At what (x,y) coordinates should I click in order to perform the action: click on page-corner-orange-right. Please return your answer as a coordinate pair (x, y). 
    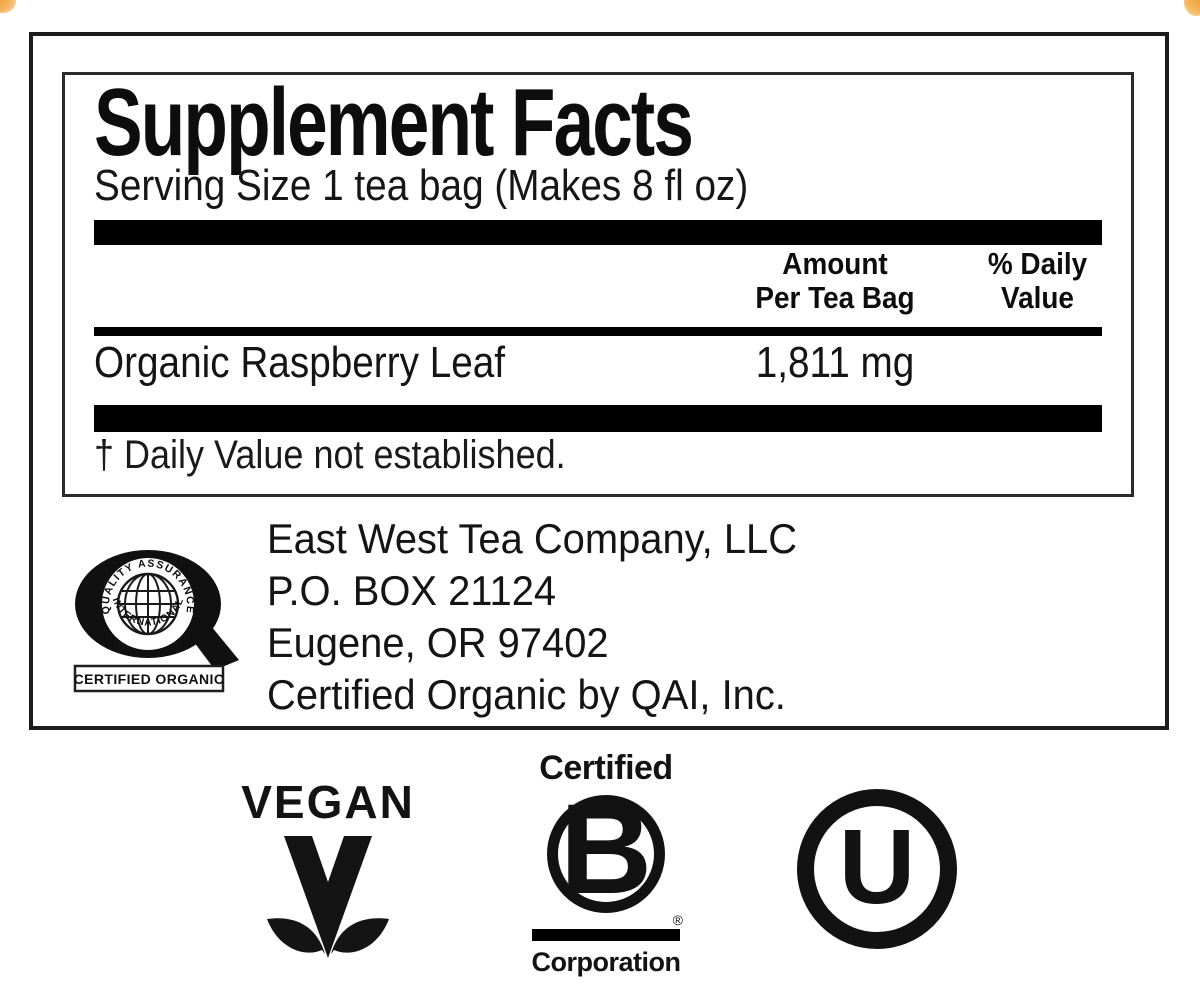
    Looking at the image, I should click on (1192, 8).